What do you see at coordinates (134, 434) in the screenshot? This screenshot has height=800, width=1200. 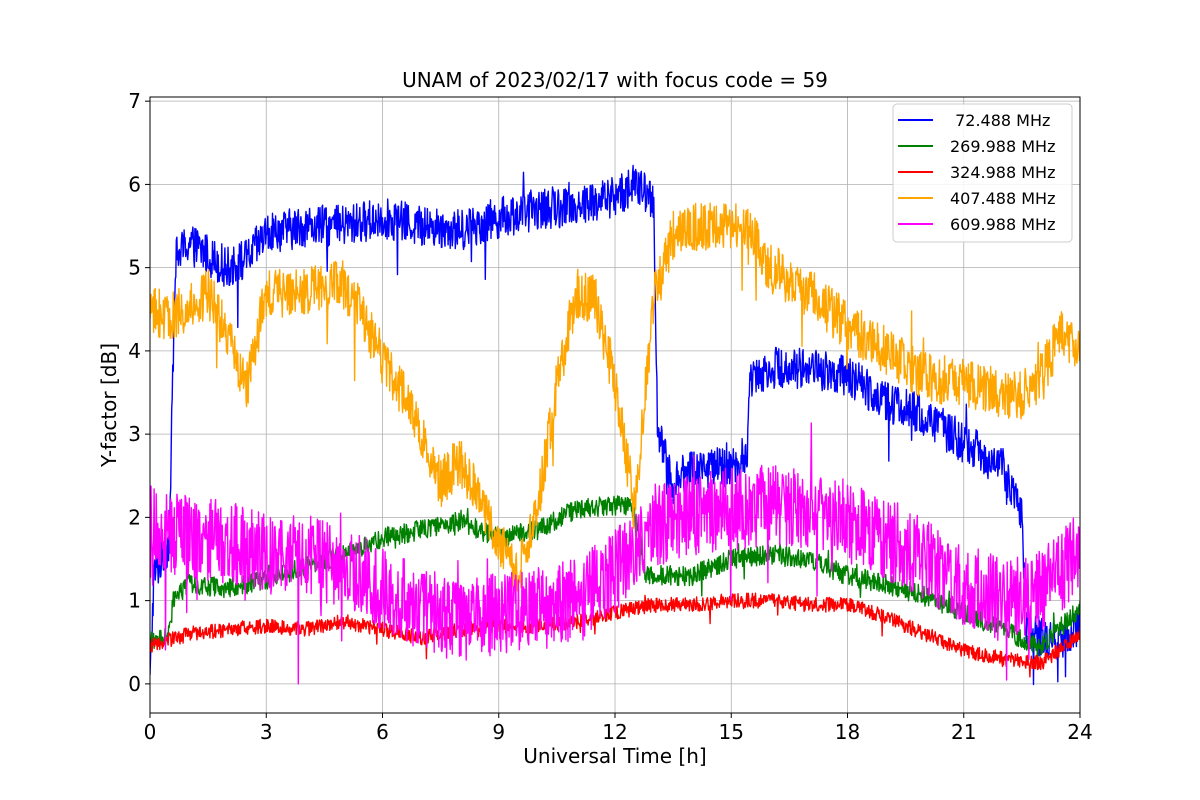 I see `y-tick-label: 3` at bounding box center [134, 434].